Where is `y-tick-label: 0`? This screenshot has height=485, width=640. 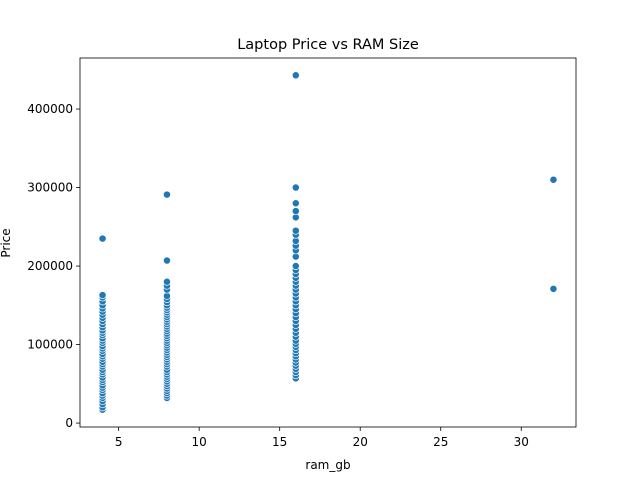 y-tick-label: 0 is located at coordinates (69, 423).